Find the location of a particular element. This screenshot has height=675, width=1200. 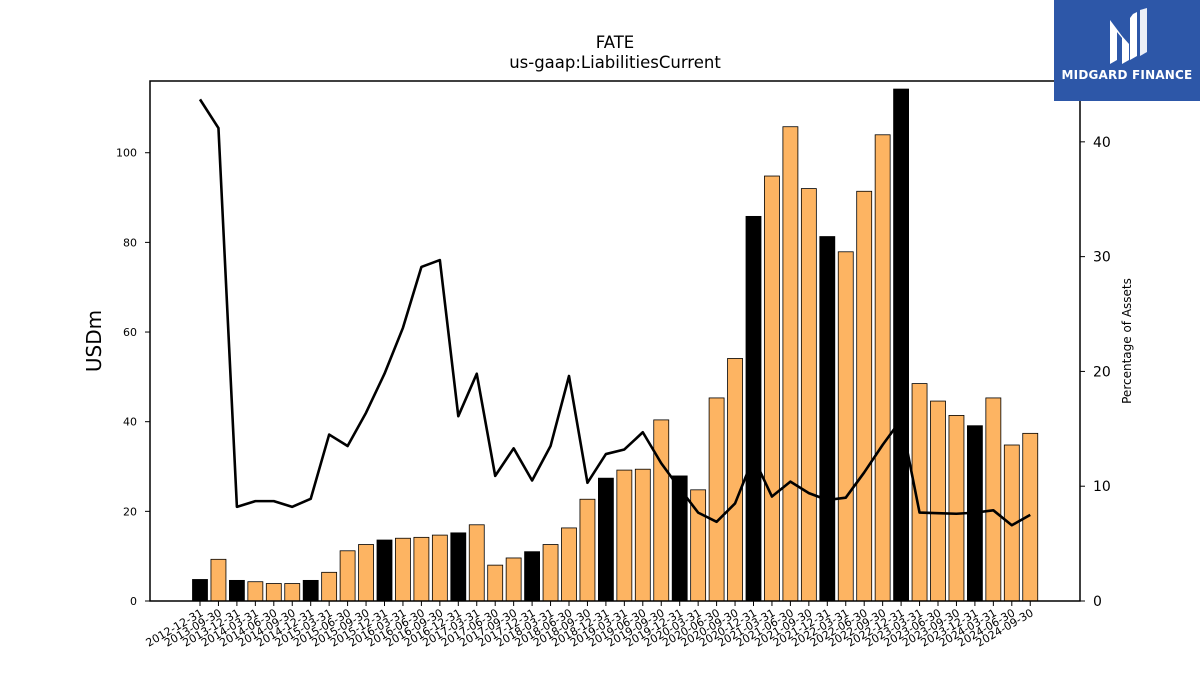

midgard-finance-logo: MIDGARD FINANCE is located at coordinates (1127, 50).